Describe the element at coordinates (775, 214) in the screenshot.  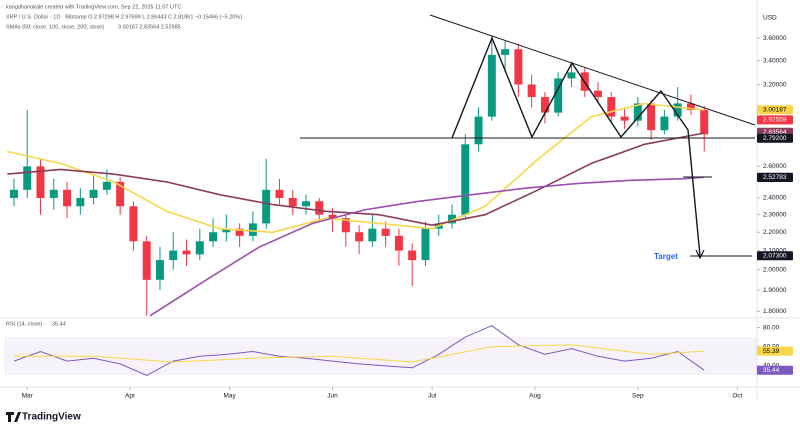
I see `y-tick-label: 2.30000` at that location.